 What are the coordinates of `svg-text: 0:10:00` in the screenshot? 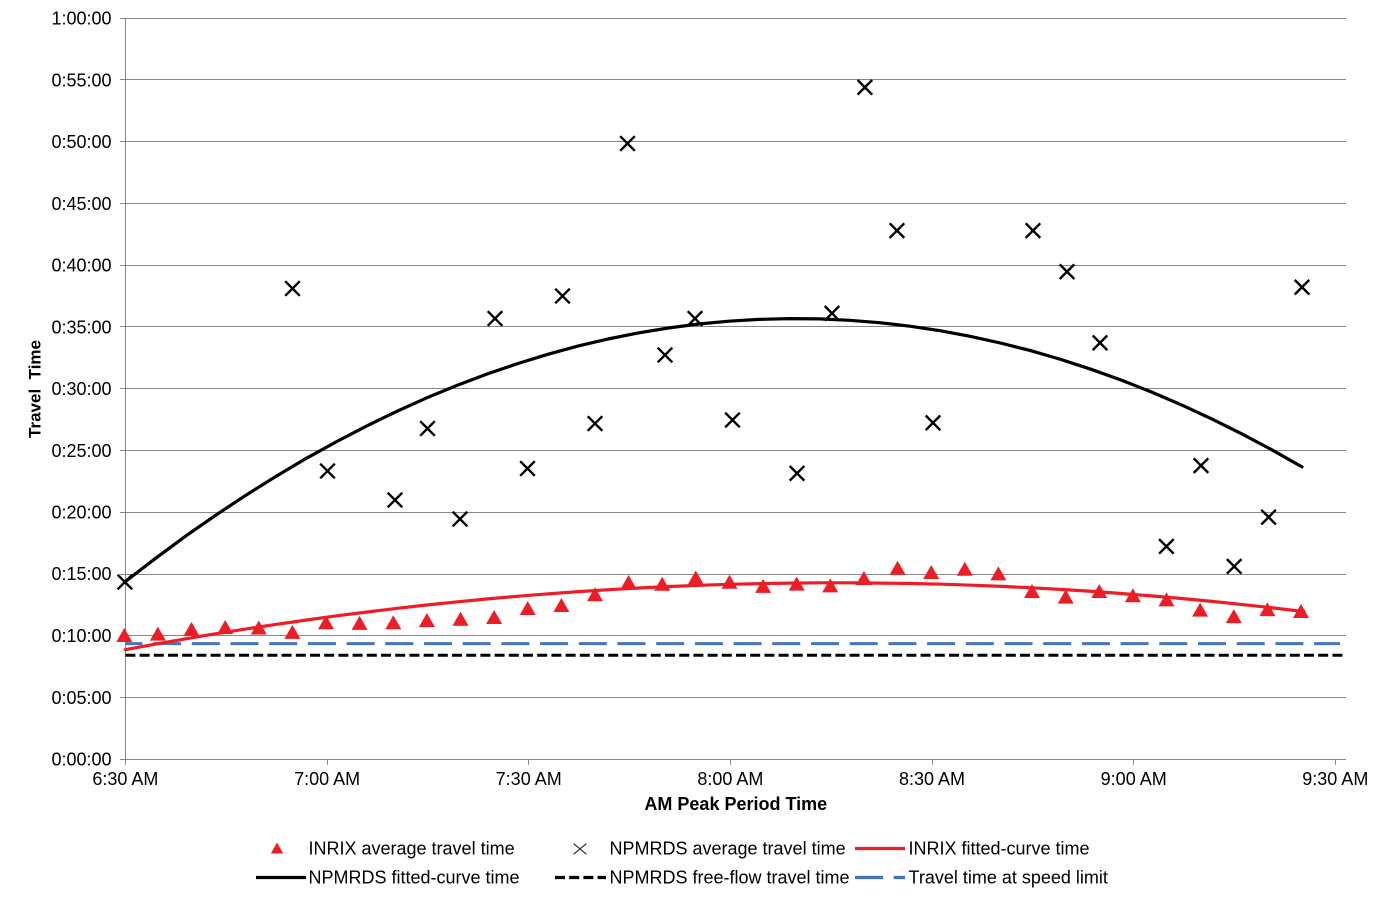 It's located at (81, 636).